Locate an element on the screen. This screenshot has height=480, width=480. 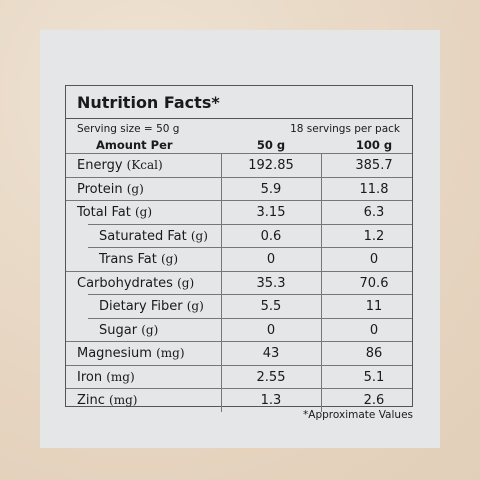
nutrient-label: Magnesium is located at coordinates (114, 353).